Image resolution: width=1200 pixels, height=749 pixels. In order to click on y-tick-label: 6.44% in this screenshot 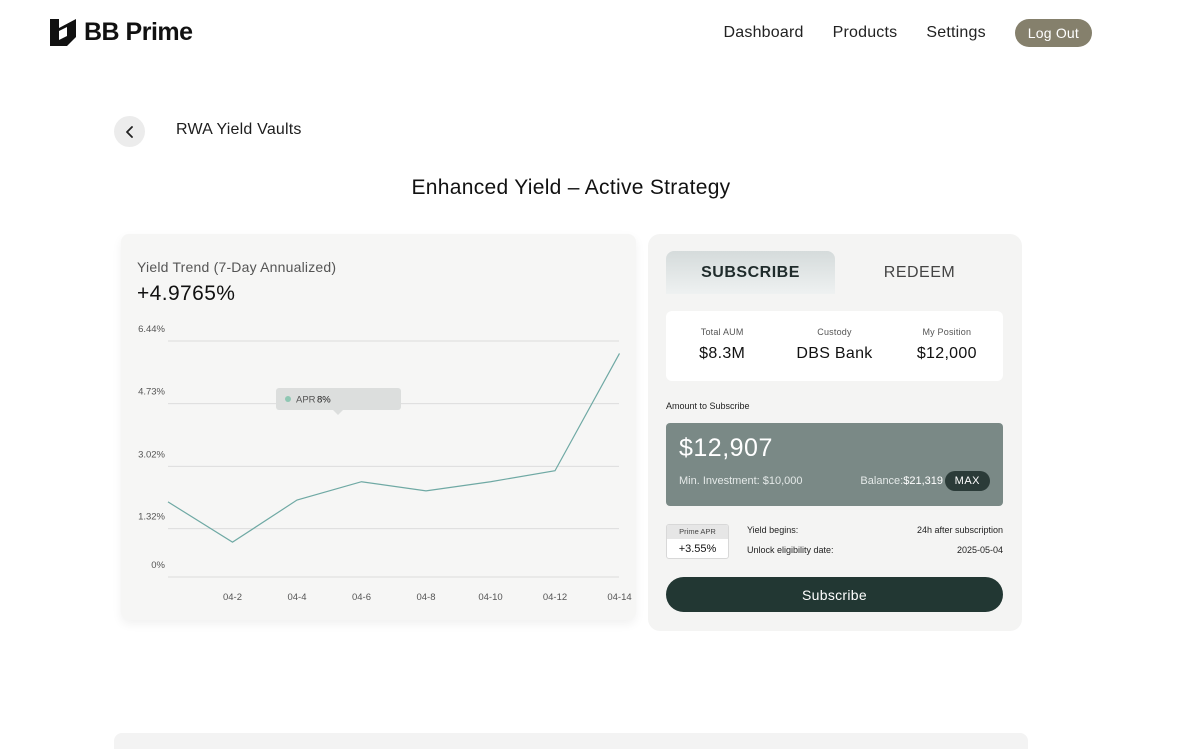, I will do `click(151, 329)`.